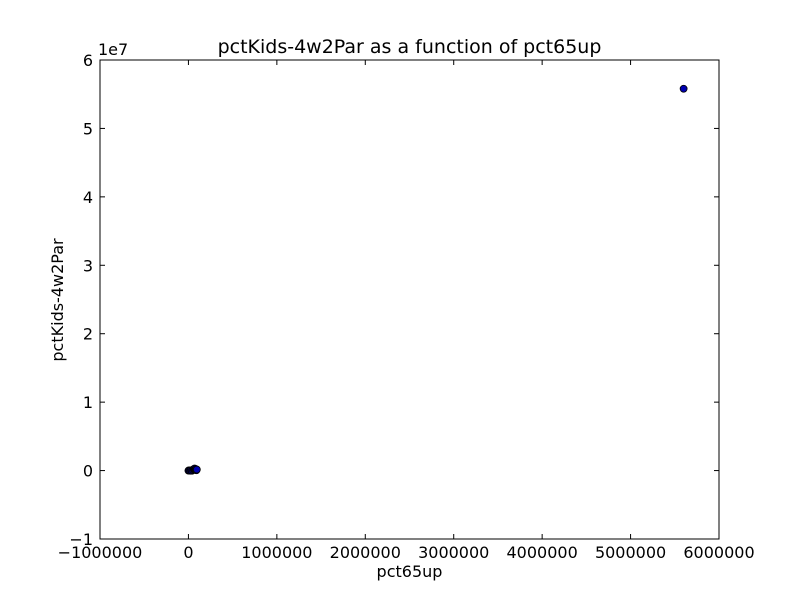  Describe the element at coordinates (88, 334) in the screenshot. I see `y-tick-label: 2` at that location.